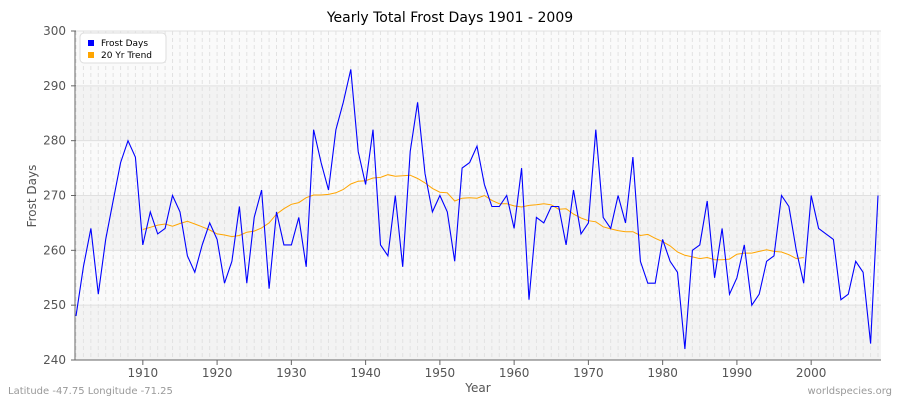 The image size is (900, 404). I want to click on x-tick-label: 1970, so click(588, 373).